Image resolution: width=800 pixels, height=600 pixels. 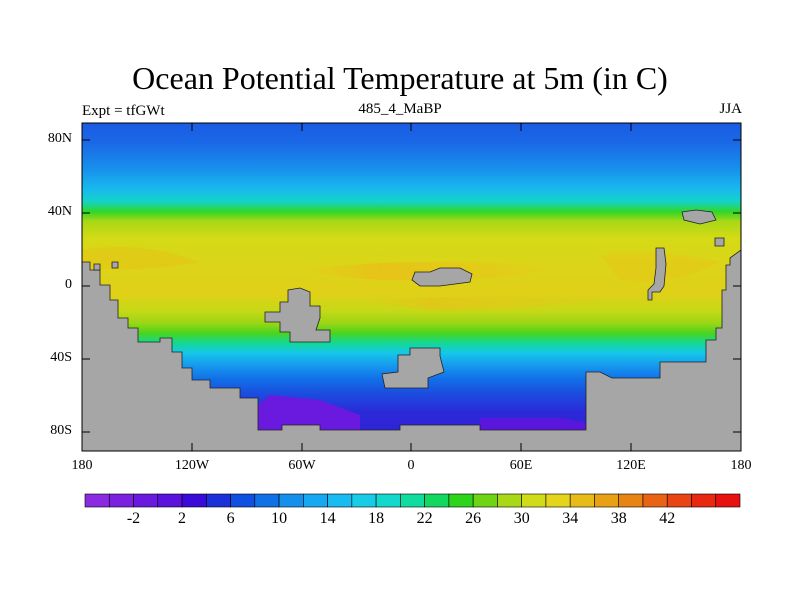 I want to click on x-label-60e: 60E, so click(x=521, y=465).